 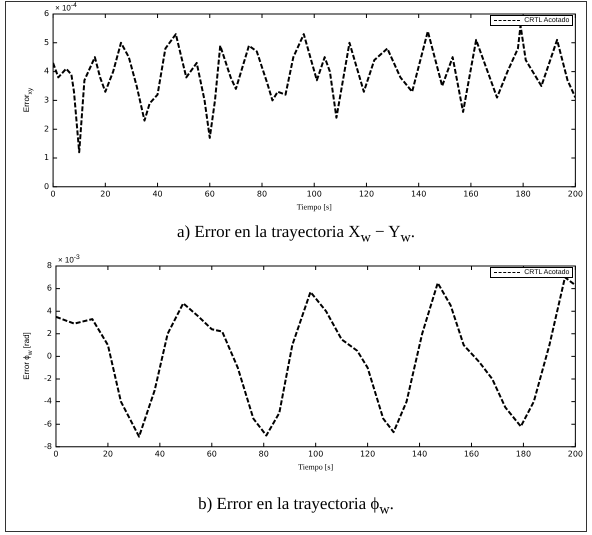 What do you see at coordinates (48, 401) in the screenshot?
I see `y-tick-label: -4` at bounding box center [48, 401].